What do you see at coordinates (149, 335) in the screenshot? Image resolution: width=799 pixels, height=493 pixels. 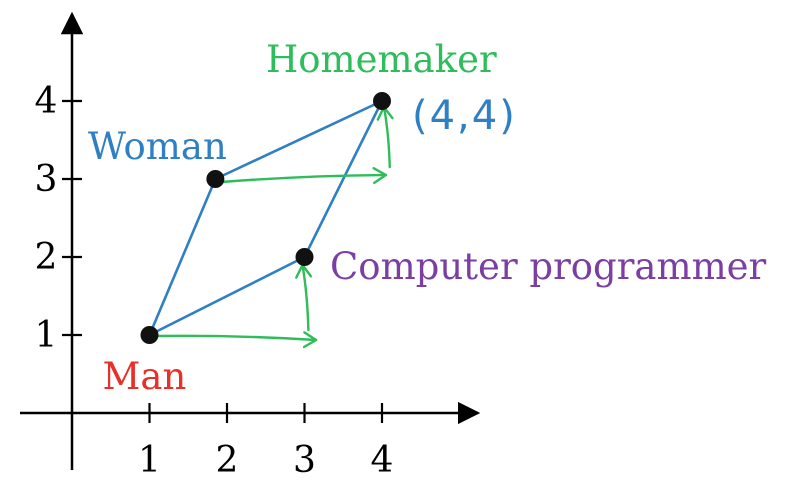 I see `point-man` at bounding box center [149, 335].